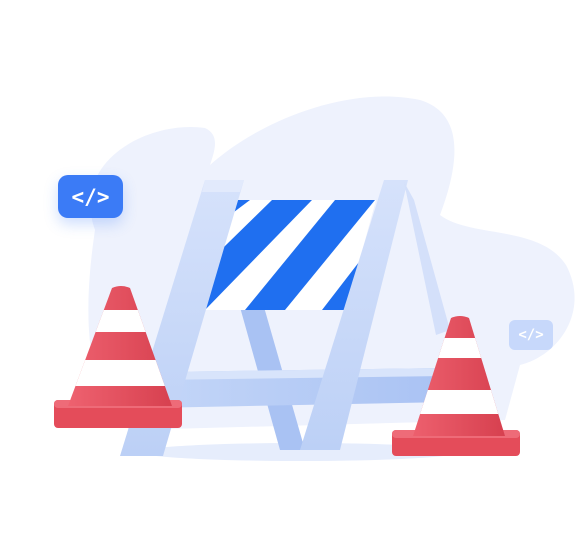 The width and height of the screenshot is (585, 540). I want to click on barrier-crossbar, so click(299, 388).